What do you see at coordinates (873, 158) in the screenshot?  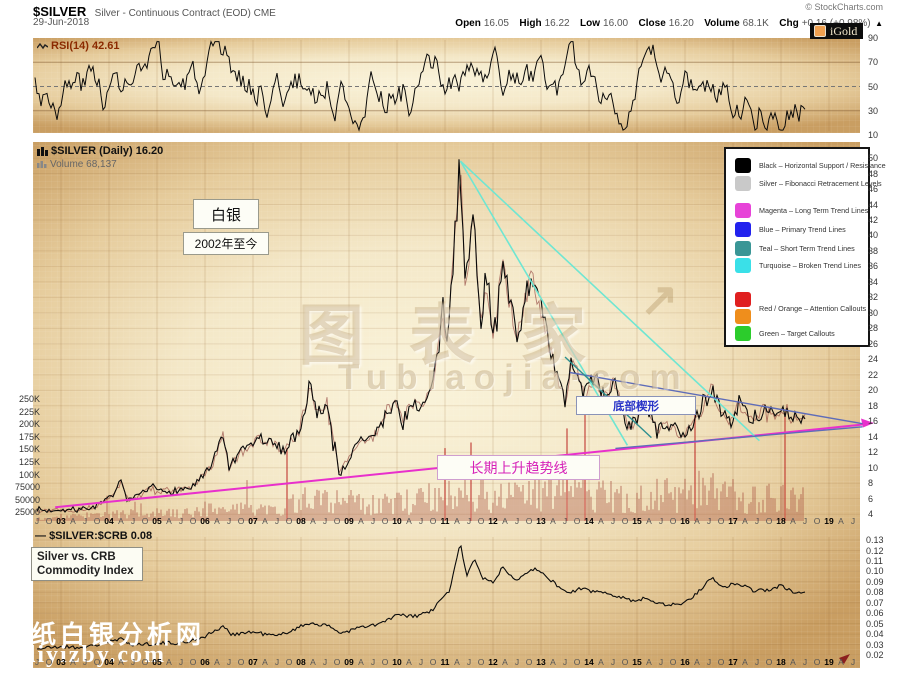 I see `price-axis-label: 50` at bounding box center [873, 158].